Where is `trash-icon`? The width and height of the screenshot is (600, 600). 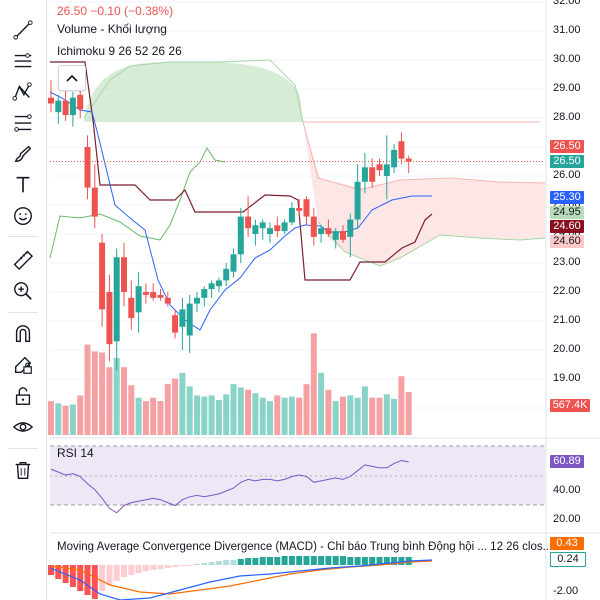 trash-icon is located at coordinates (23, 470).